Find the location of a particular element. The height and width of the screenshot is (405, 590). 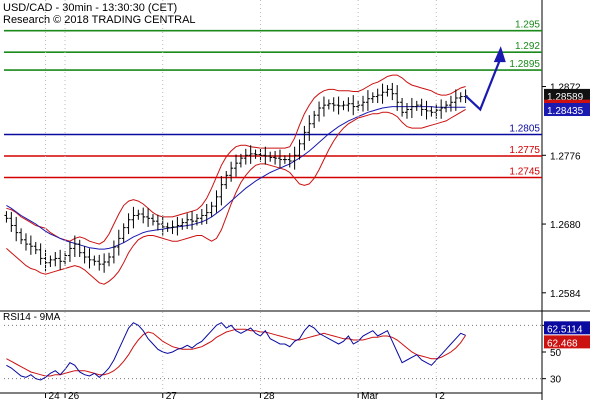

projection-arrowhead is located at coordinates (499, 54).